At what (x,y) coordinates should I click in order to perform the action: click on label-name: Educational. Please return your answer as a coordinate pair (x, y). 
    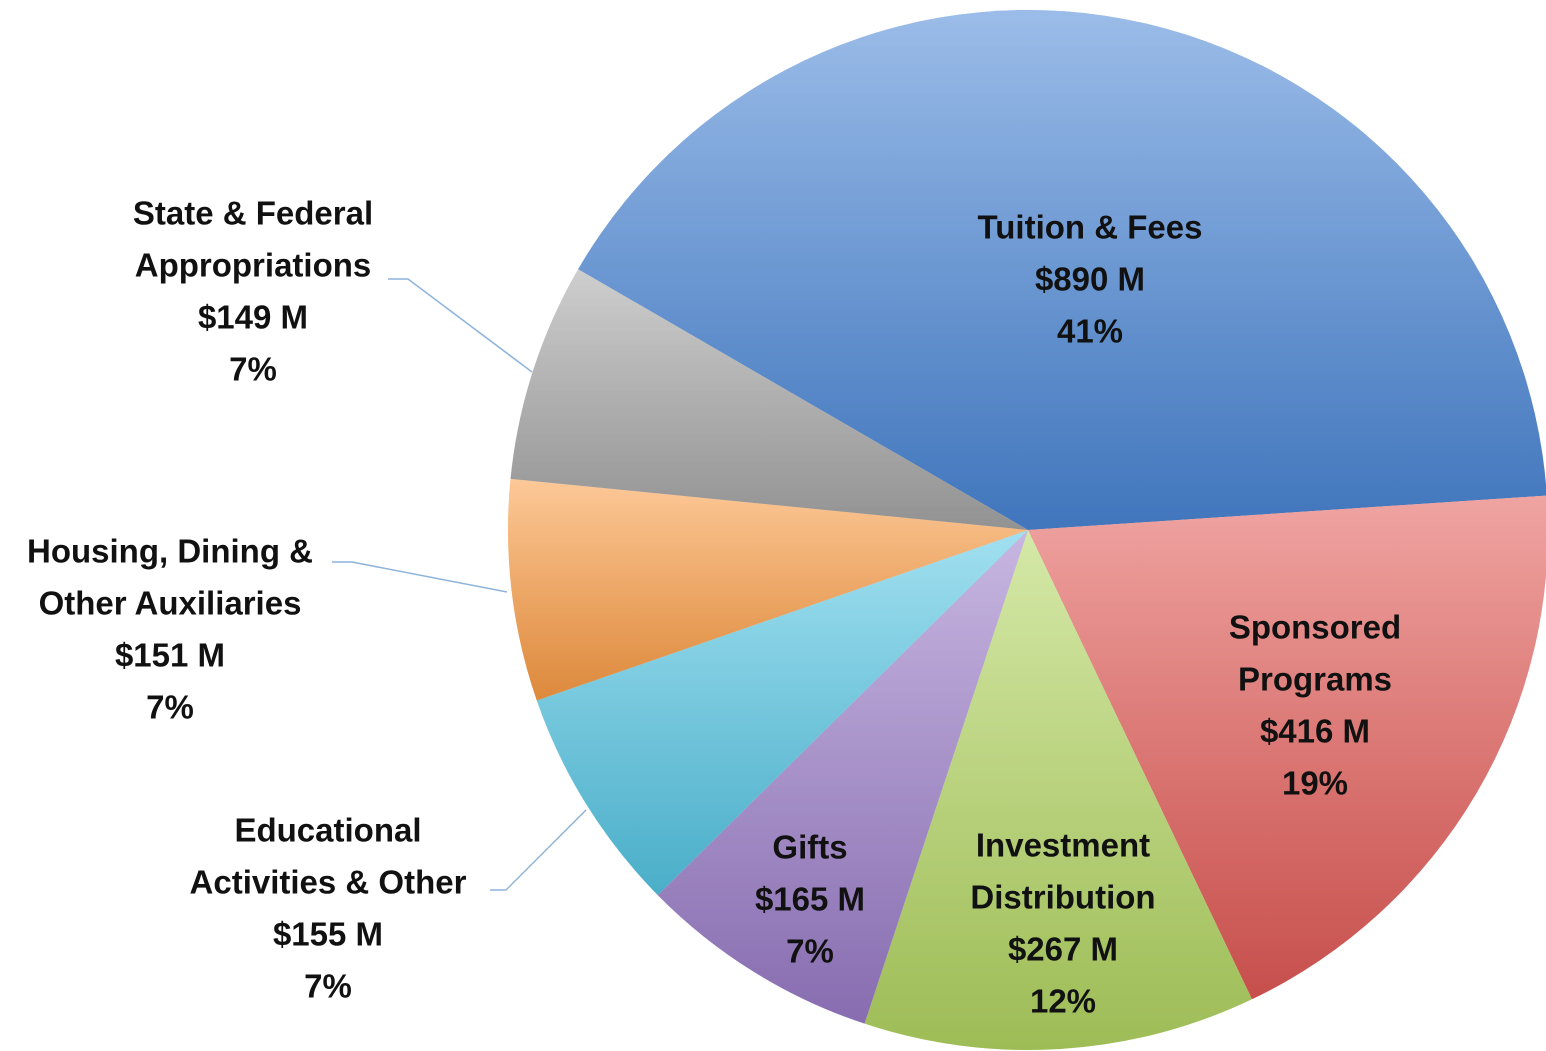
    Looking at the image, I should click on (327, 830).